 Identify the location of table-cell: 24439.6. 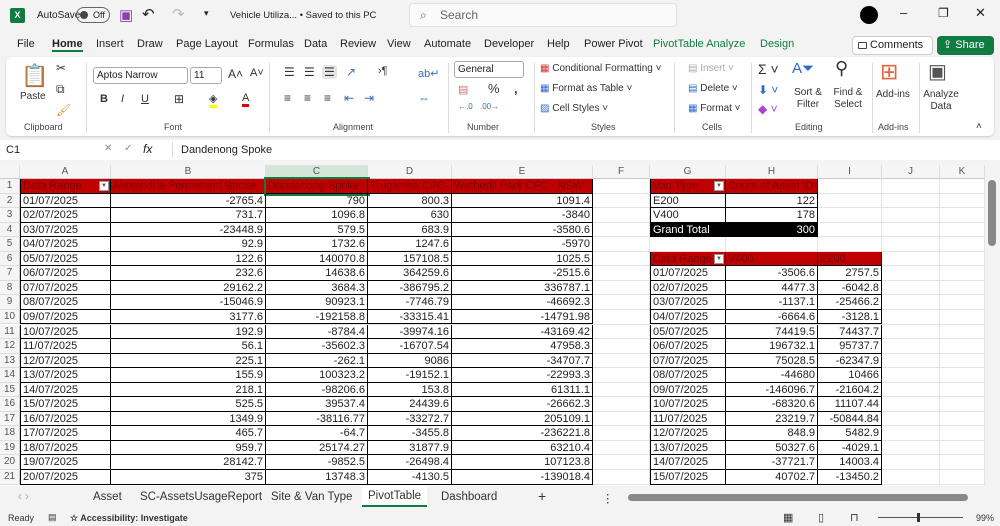
(410, 404).